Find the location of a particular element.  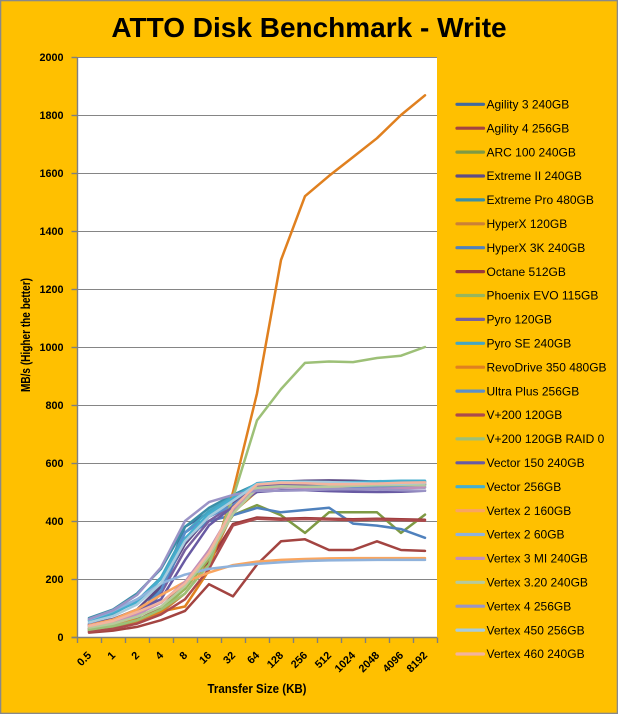

svg-text: Pyro SE 240GB is located at coordinates (529, 344).